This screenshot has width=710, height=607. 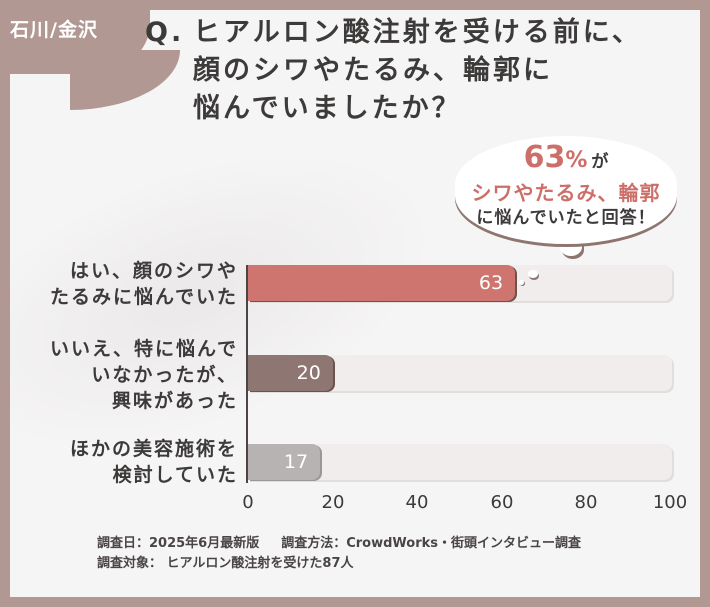 What do you see at coordinates (373, 70) in the screenshot?
I see `question-line-2: 顔のシワやたるみ、輪郭に` at bounding box center [373, 70].